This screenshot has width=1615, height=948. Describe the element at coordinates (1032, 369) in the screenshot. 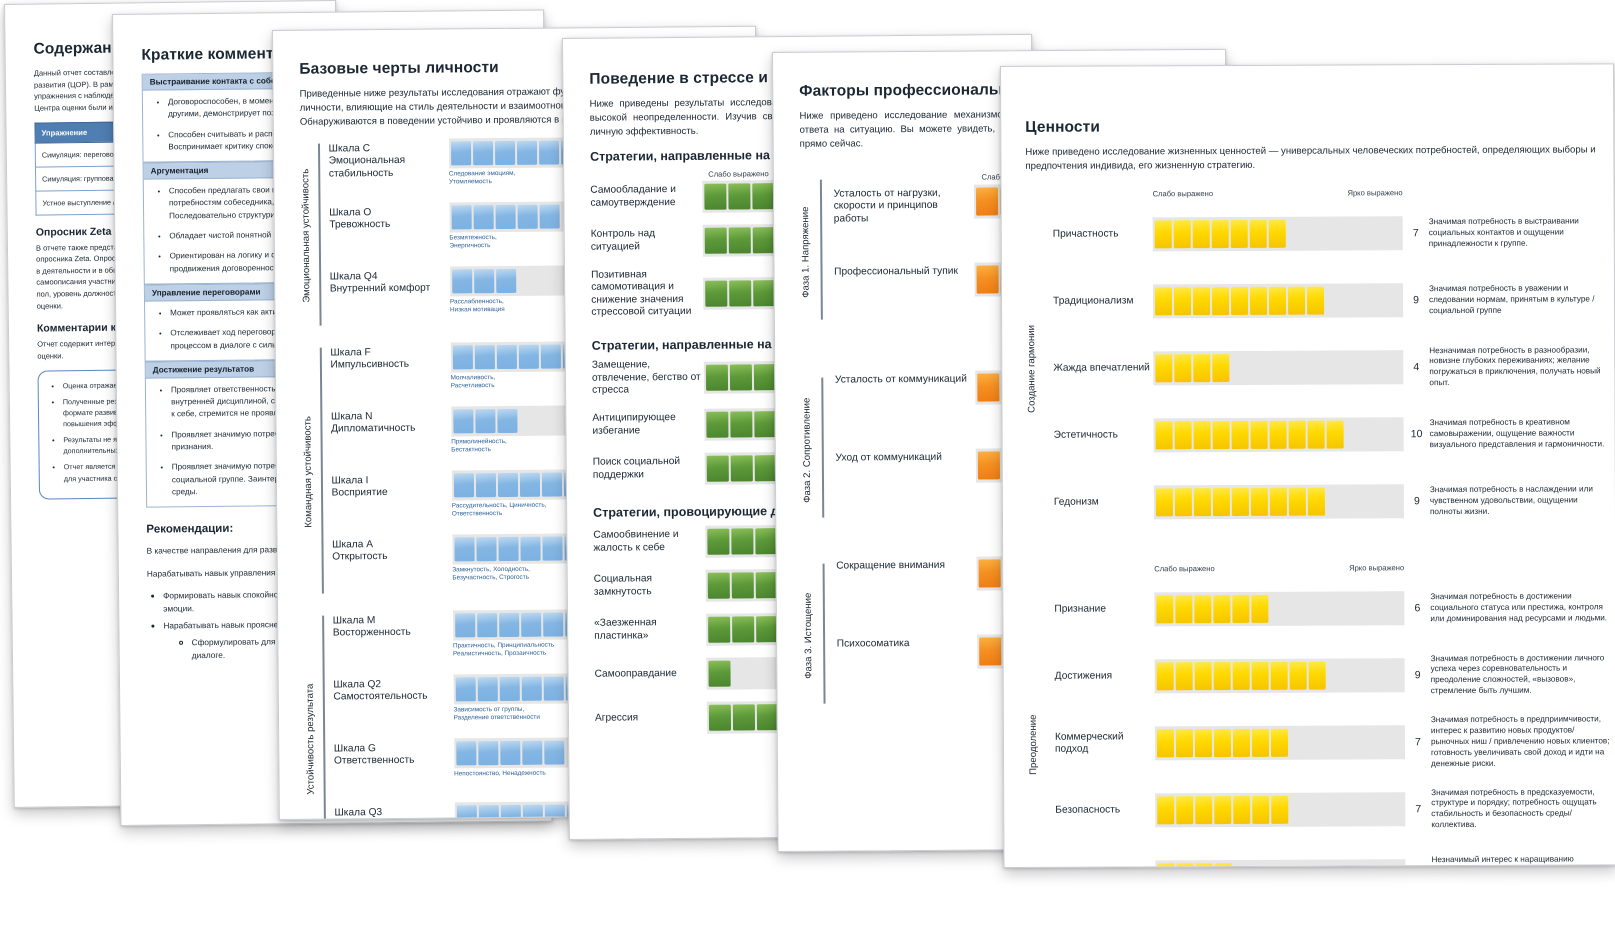

I see `value-group-label: Создание гармонии` at that location.